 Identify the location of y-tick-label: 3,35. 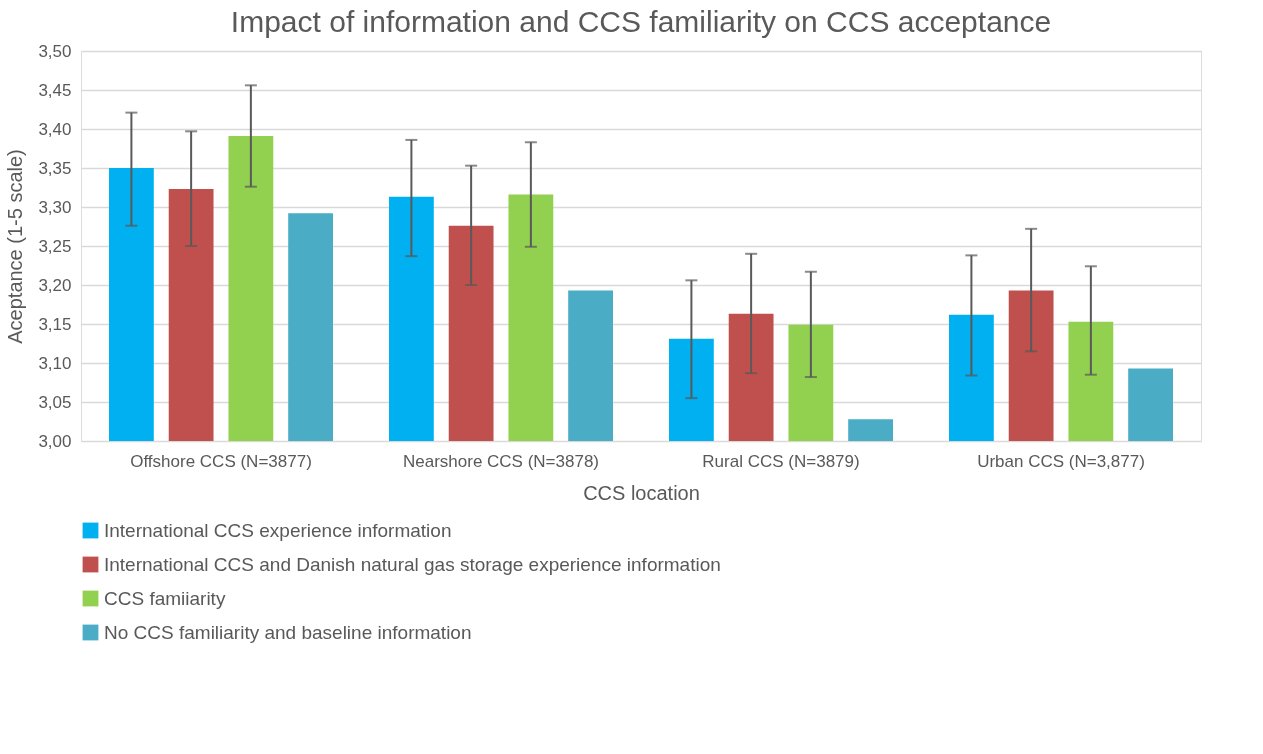
(55, 168).